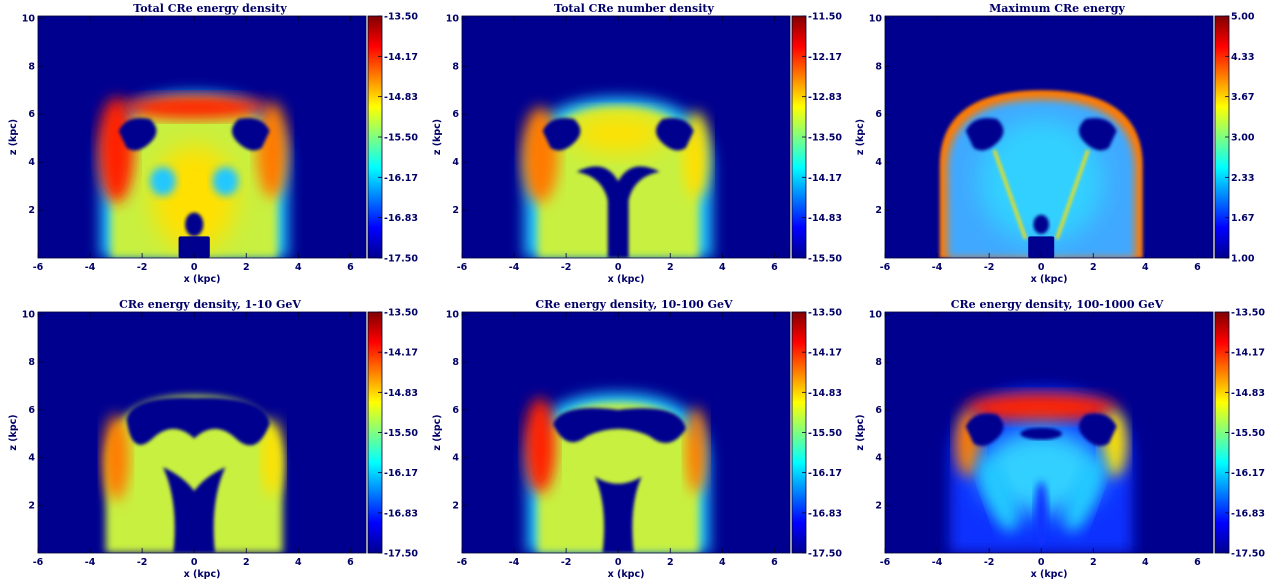 The height and width of the screenshot is (584, 1281). Describe the element at coordinates (1009, 194) in the screenshot. I see `left-jet-line` at that location.